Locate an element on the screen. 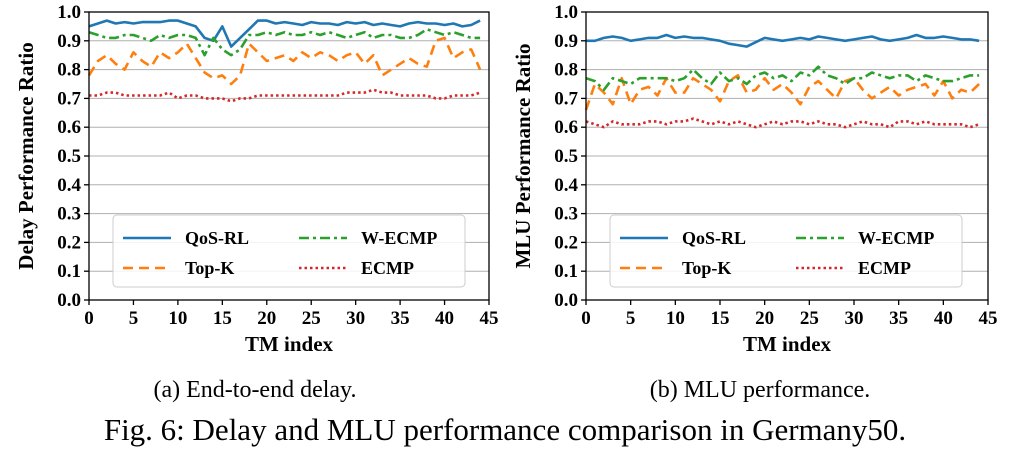  y-axis-label: Delay Performance Ratio is located at coordinates (26, 155).